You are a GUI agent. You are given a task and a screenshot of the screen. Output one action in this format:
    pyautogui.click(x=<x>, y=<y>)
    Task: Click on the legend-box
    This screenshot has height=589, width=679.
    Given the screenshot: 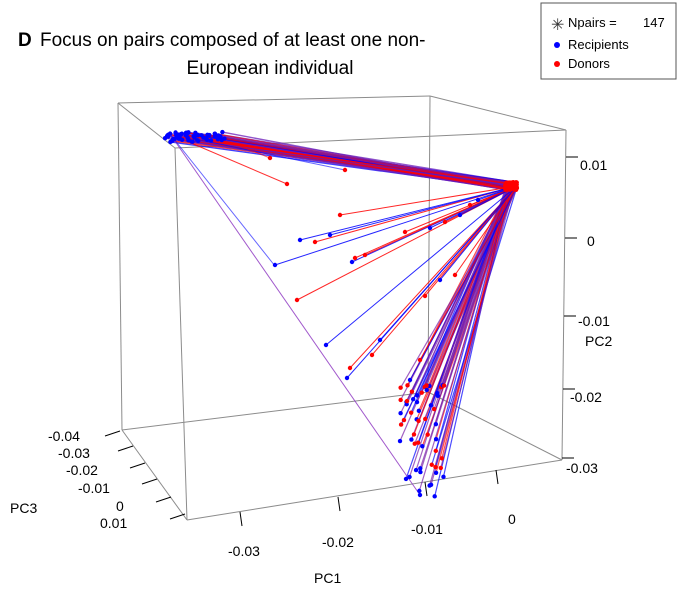 What is the action you would take?
    pyautogui.click(x=608, y=41)
    